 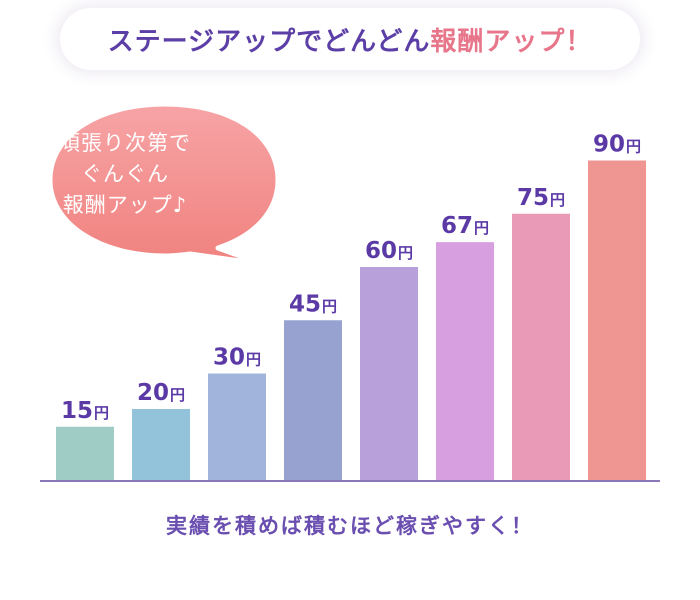 I want to click on title-banner: ステージアップでどんどん報酬アップ！, so click(x=350, y=39).